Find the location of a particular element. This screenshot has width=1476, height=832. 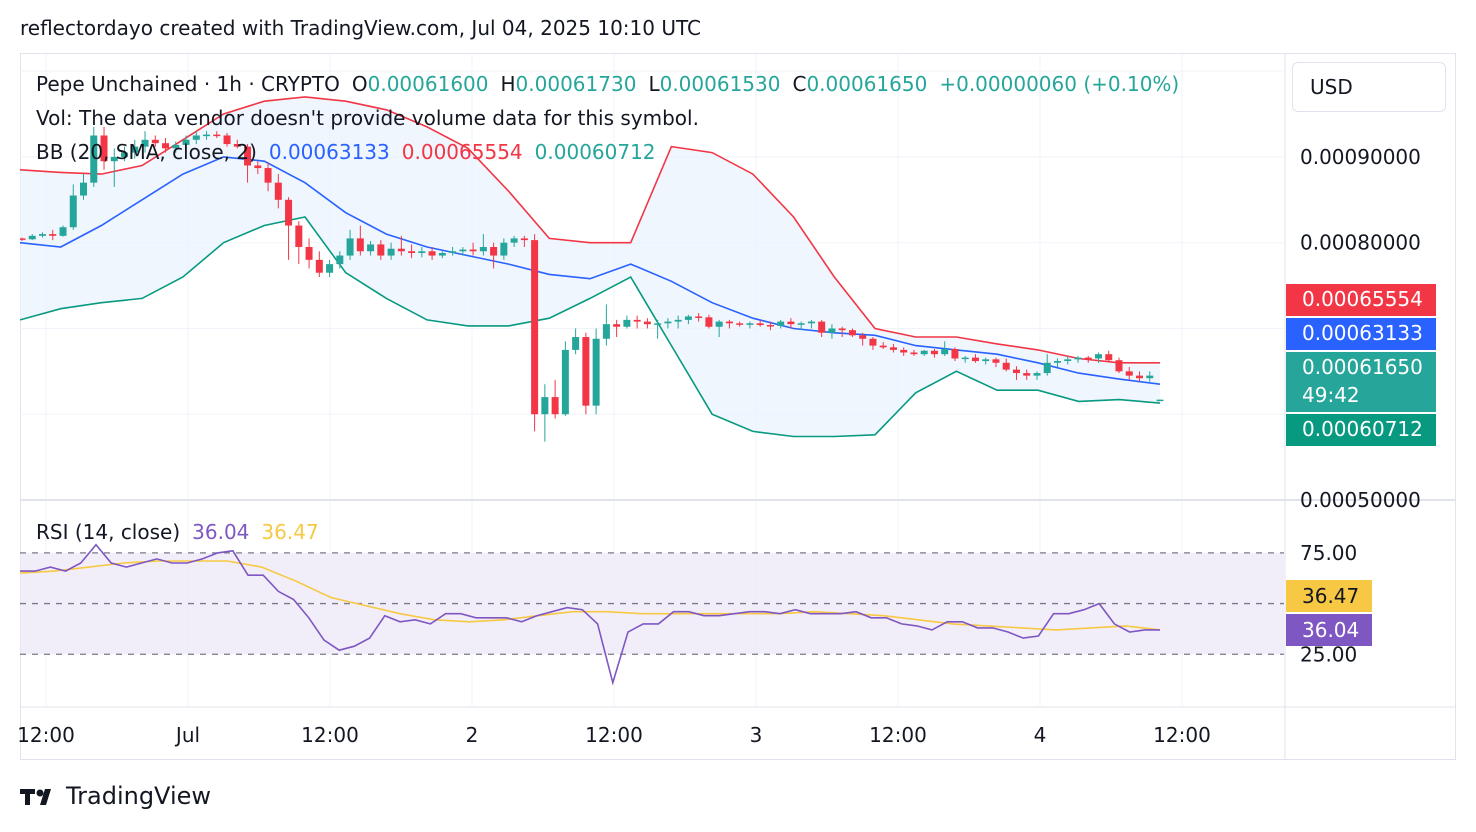

bb-basis-value: 0.00063133 is located at coordinates (329, 152).